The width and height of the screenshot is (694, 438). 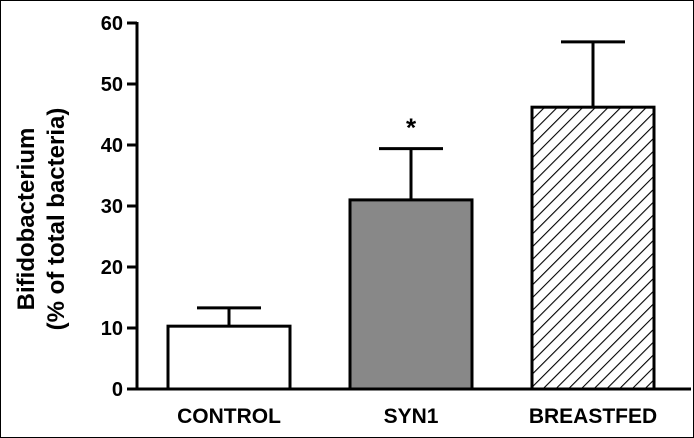 What do you see at coordinates (229, 357) in the screenshot?
I see `bar-control` at bounding box center [229, 357].